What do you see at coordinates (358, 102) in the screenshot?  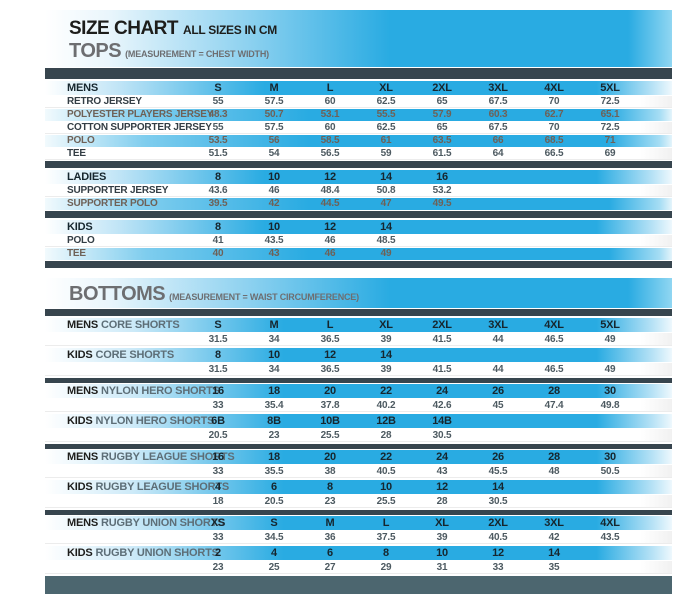 I see `table-row: RETRO JERSEY 55 57.5 60 62.5 65 67.5 70 72.5` at bounding box center [358, 102].